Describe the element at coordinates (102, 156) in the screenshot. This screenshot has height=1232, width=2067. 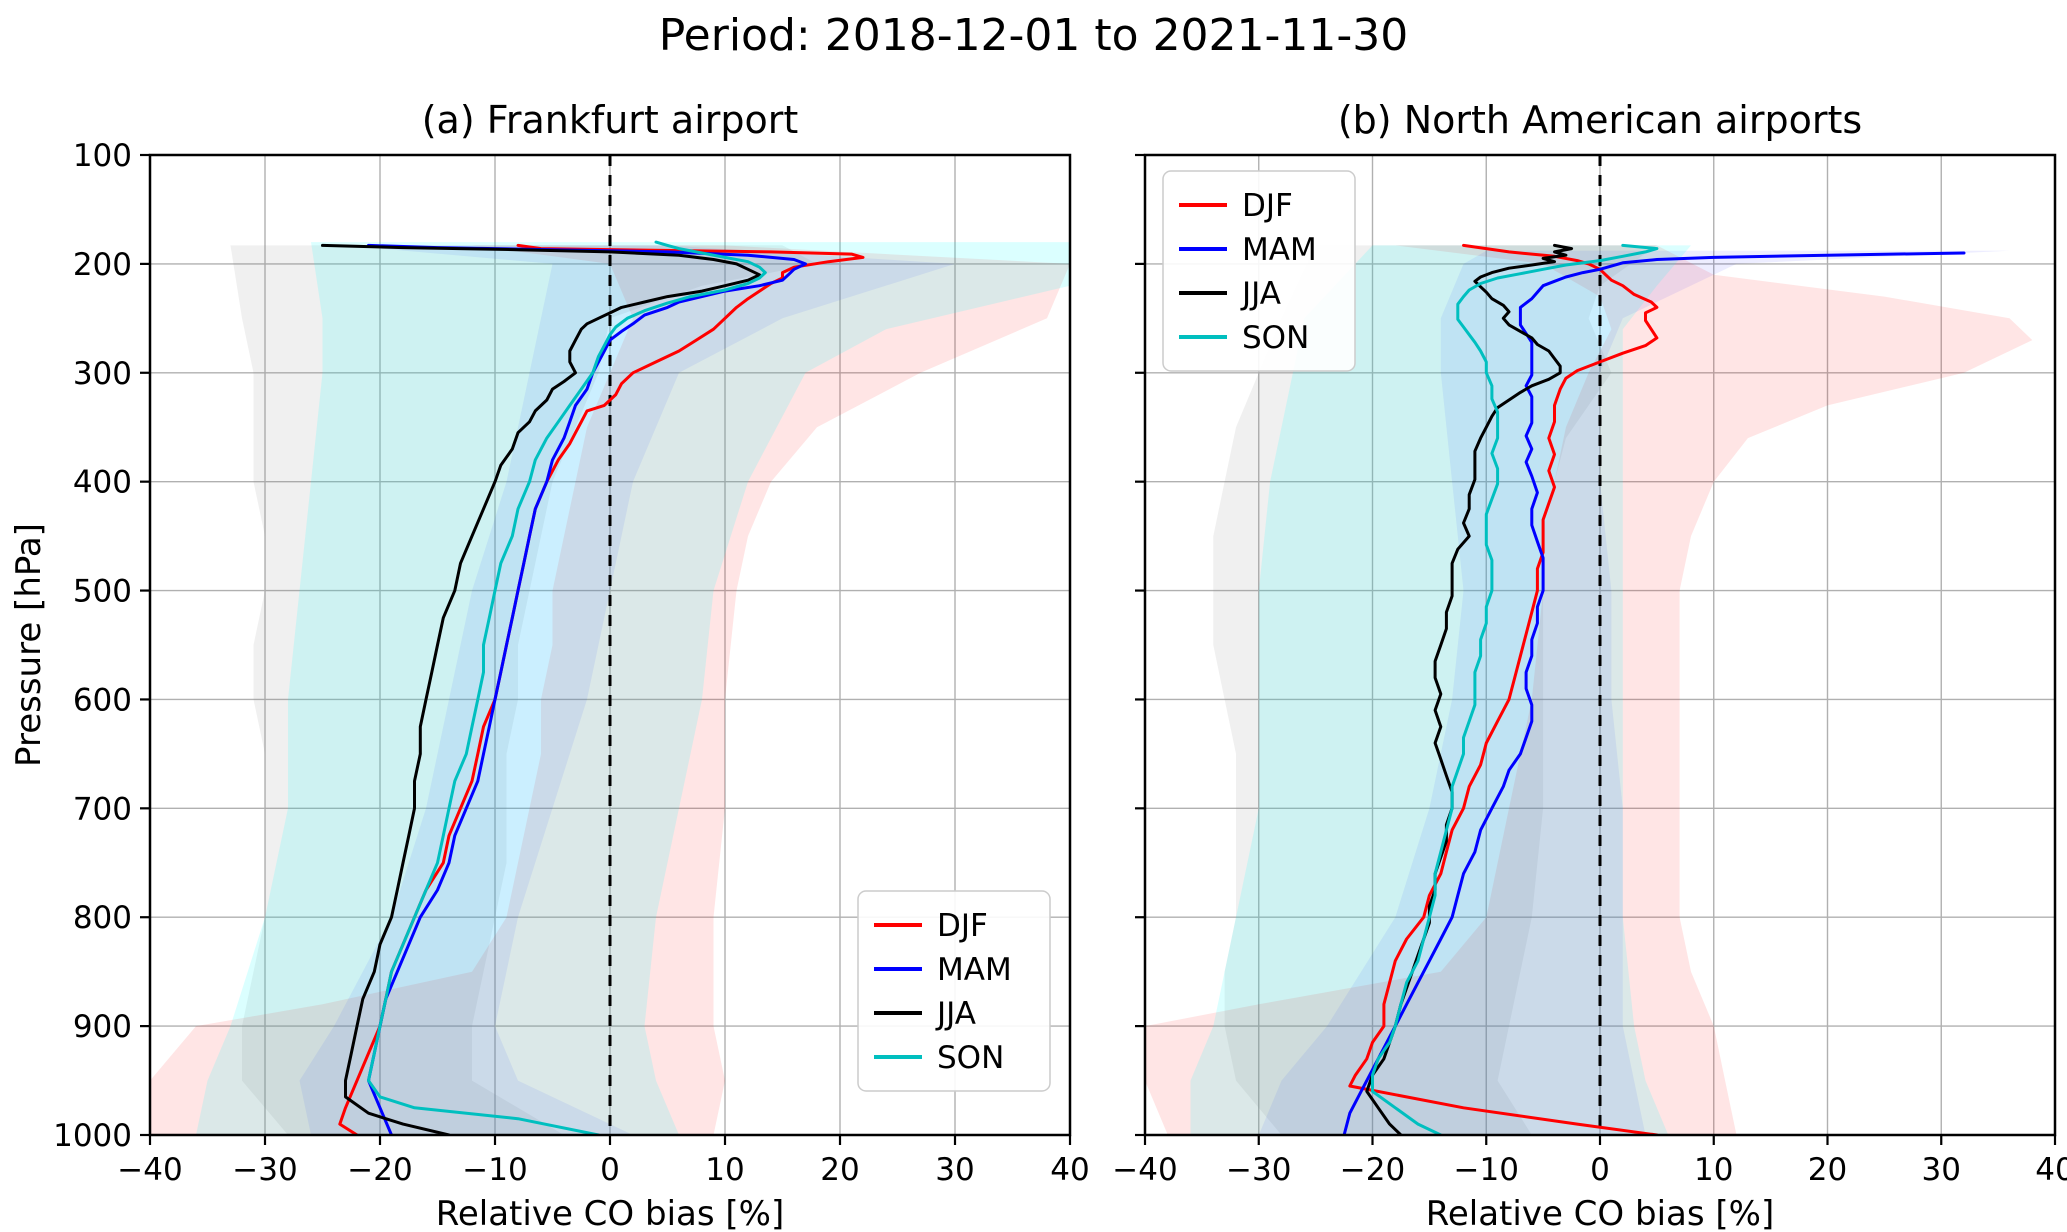
I see `y-tick-label: 100` at that location.